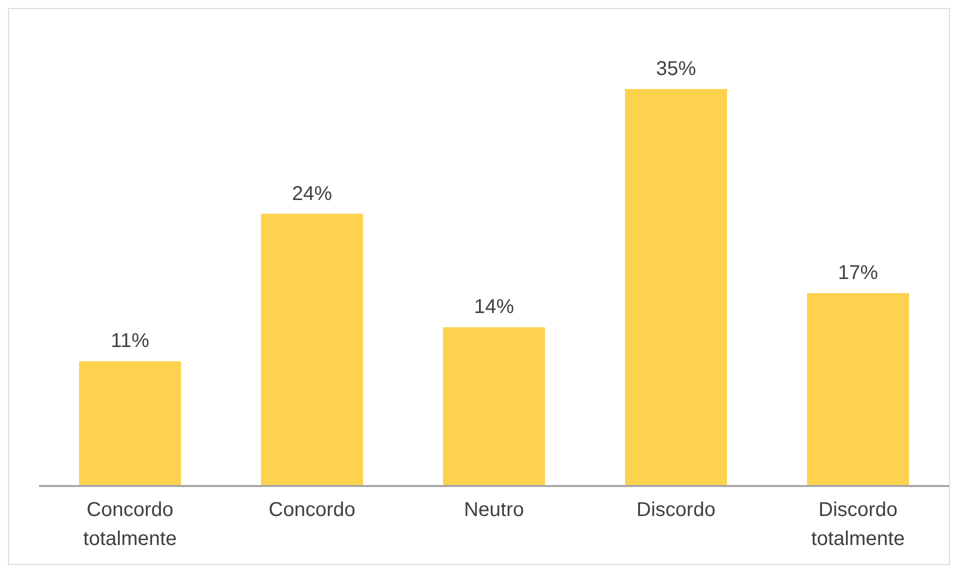  Describe the element at coordinates (676, 510) in the screenshot. I see `x-tick-label: Discordo` at that location.